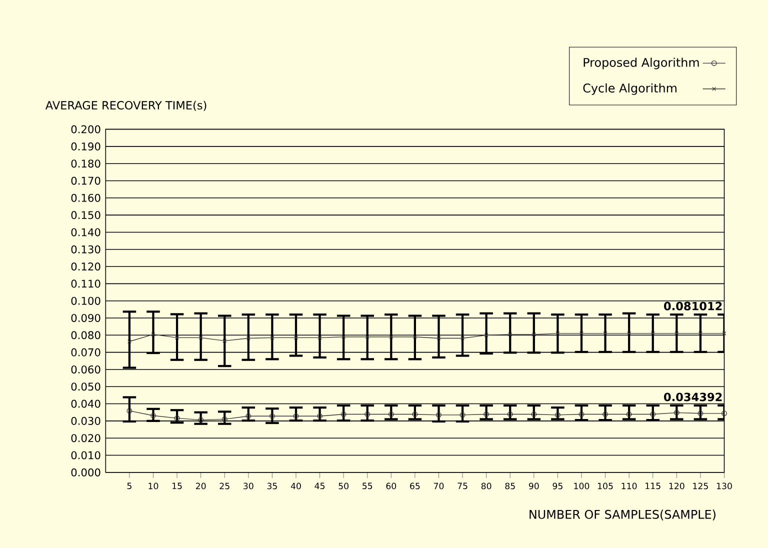 The image size is (768, 548). I want to click on y-tick-label: 0.200, so click(85, 129).